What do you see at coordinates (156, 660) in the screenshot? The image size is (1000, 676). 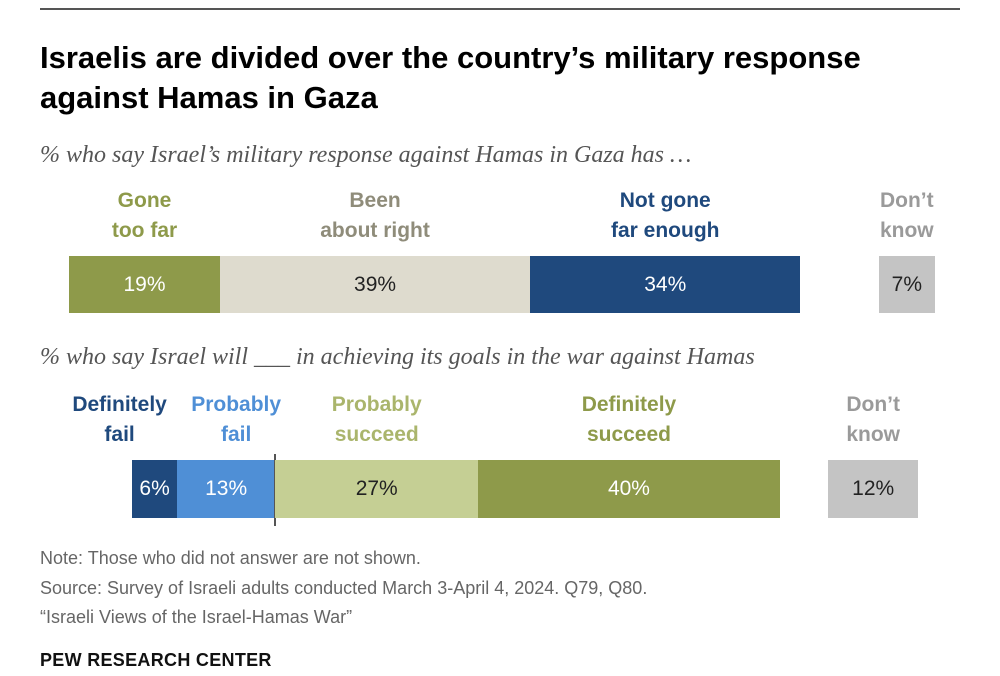 I see `pew-logo: PEW RESEARCH CENTER` at bounding box center [156, 660].